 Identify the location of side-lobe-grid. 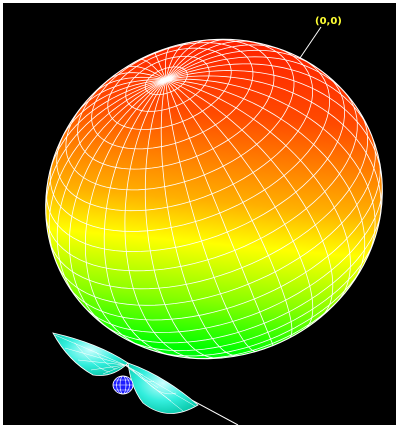
(125, 373).